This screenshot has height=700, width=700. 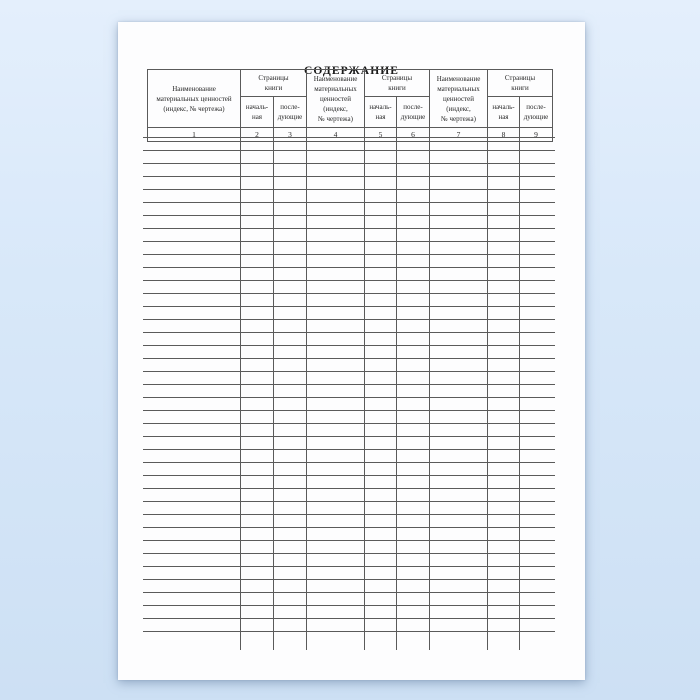 I want to click on header-next-pages-2: после- дующие, so click(x=413, y=112).